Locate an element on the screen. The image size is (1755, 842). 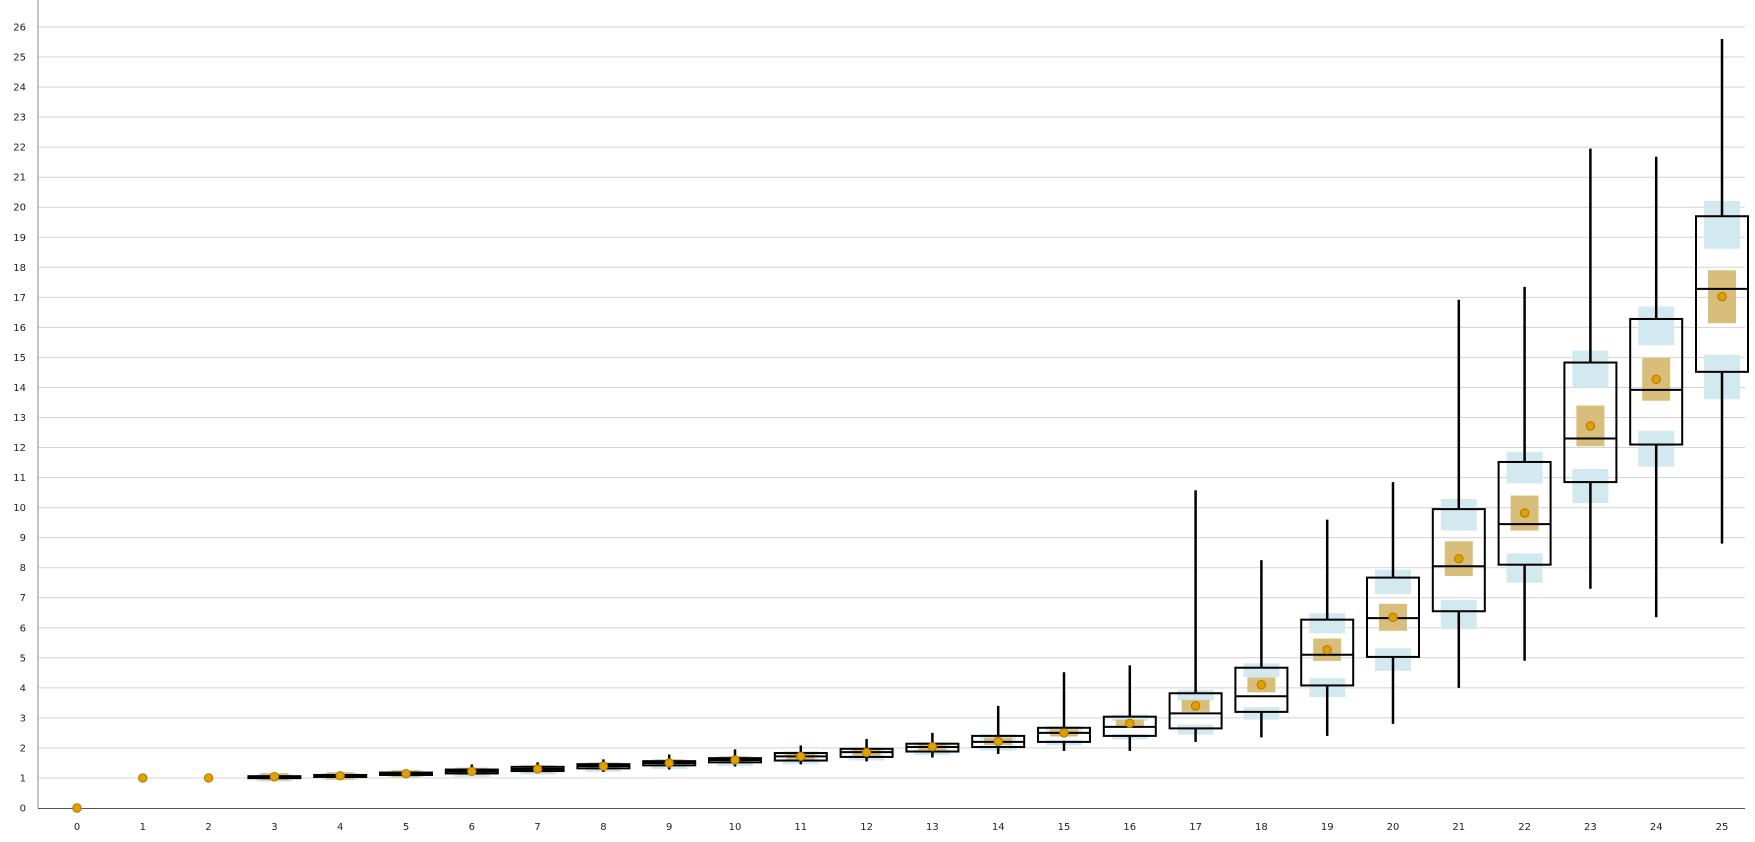
x-tick-label-19: 19 is located at coordinates (1327, 827).